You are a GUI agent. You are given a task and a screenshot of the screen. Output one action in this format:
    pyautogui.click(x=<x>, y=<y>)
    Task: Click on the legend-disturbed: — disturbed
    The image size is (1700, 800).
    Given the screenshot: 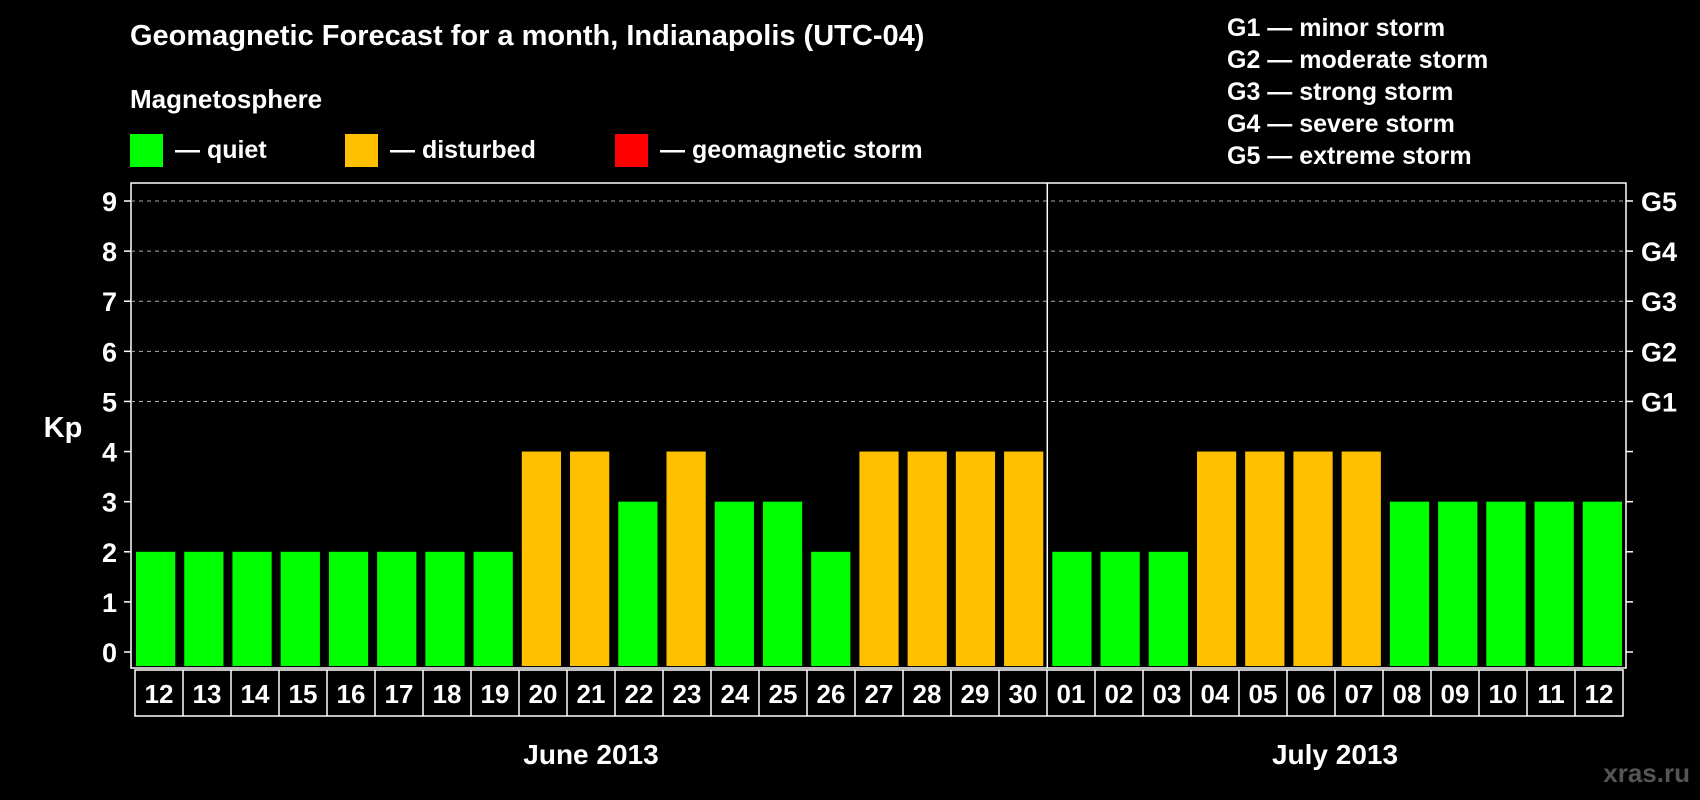 What is the action you would take?
    pyautogui.click(x=440, y=150)
    